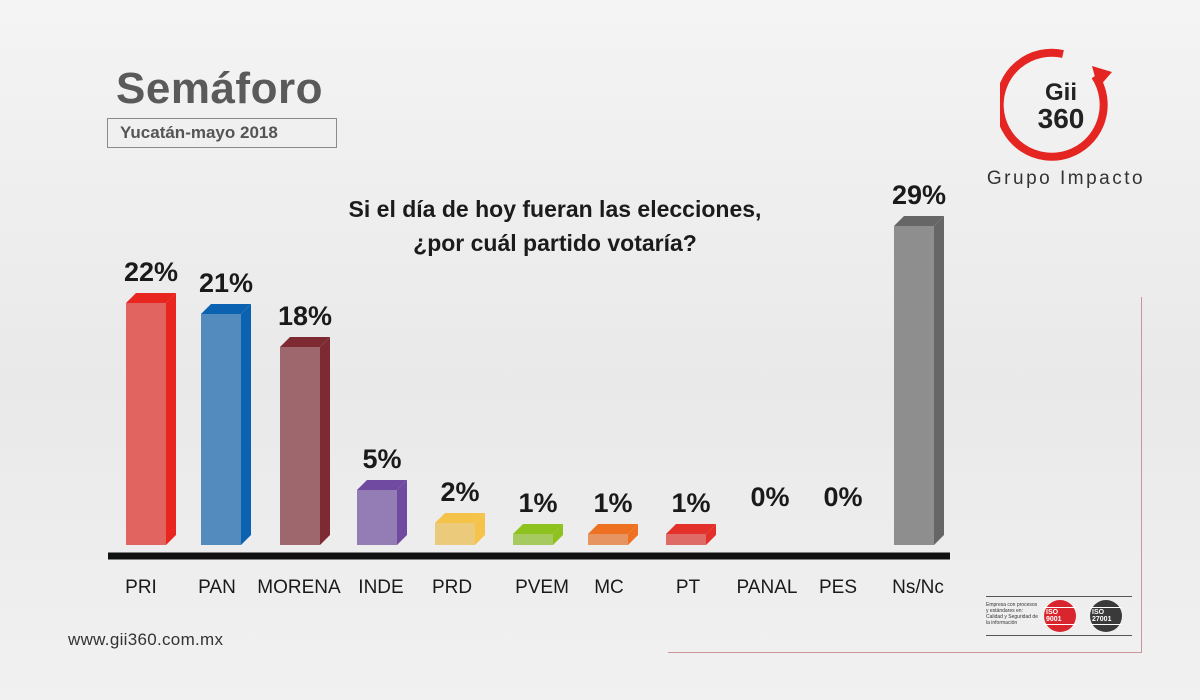 This screenshot has height=700, width=1200. I want to click on logo-name: Grupo Impacto, so click(1066, 178).